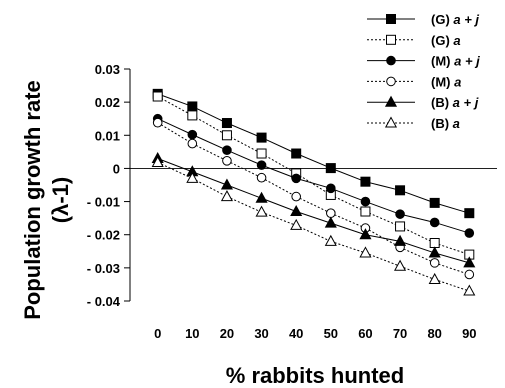 This screenshot has width=505, height=388. Describe the element at coordinates (104, 301) in the screenshot. I see `y-tick-label: - 0.04` at that location.